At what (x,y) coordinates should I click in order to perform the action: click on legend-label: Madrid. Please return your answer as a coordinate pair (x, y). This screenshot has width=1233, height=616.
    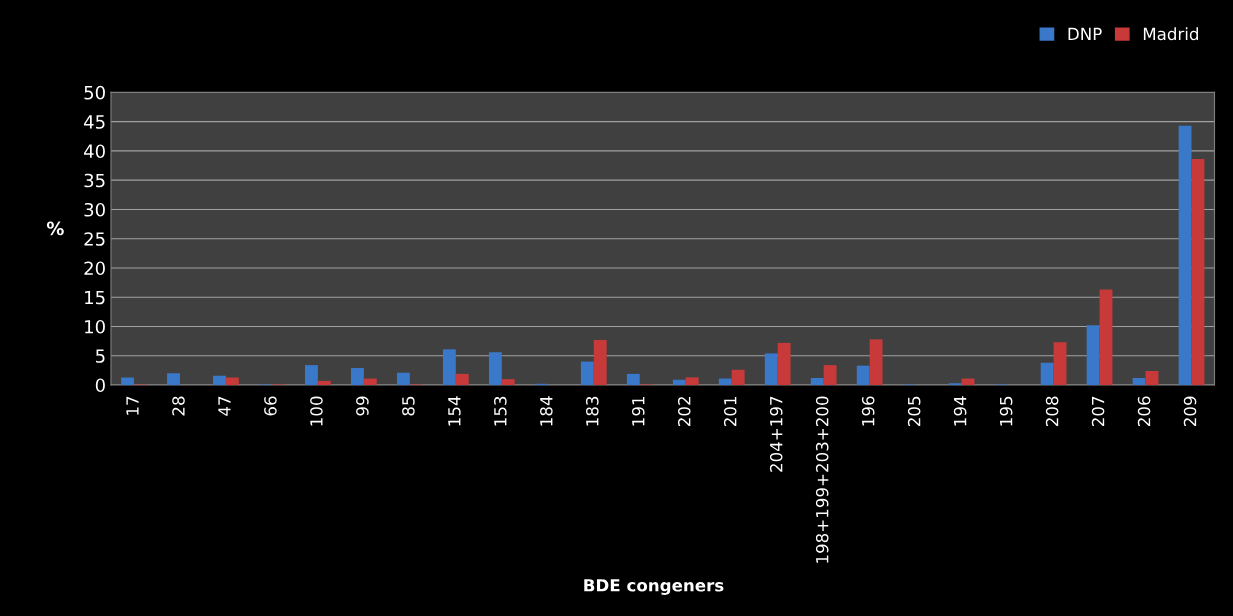
    Looking at the image, I should click on (1170, 34).